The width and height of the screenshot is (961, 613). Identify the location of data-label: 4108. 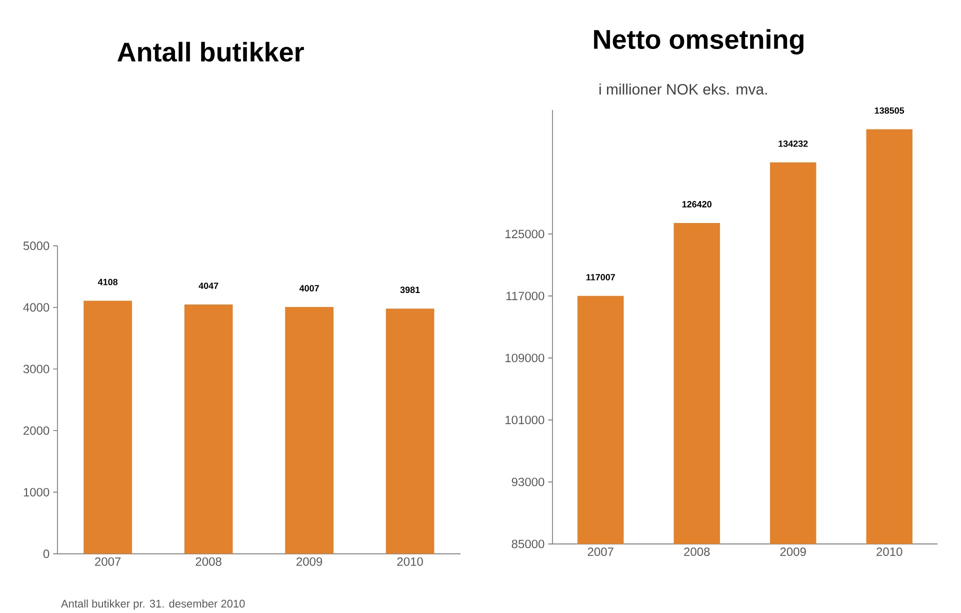
(108, 282).